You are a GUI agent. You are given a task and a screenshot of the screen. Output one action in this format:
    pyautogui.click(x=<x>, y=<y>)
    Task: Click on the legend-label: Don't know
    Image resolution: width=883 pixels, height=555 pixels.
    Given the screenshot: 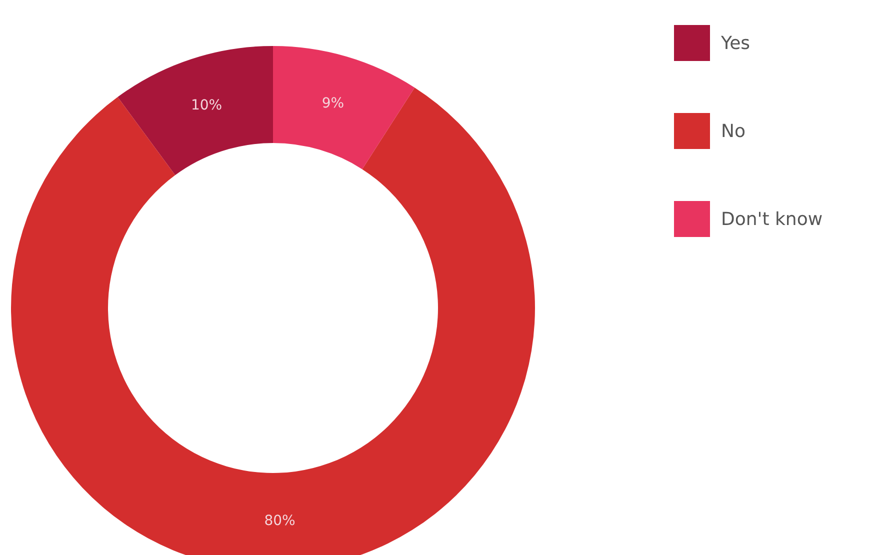 What is the action you would take?
    pyautogui.click(x=772, y=219)
    